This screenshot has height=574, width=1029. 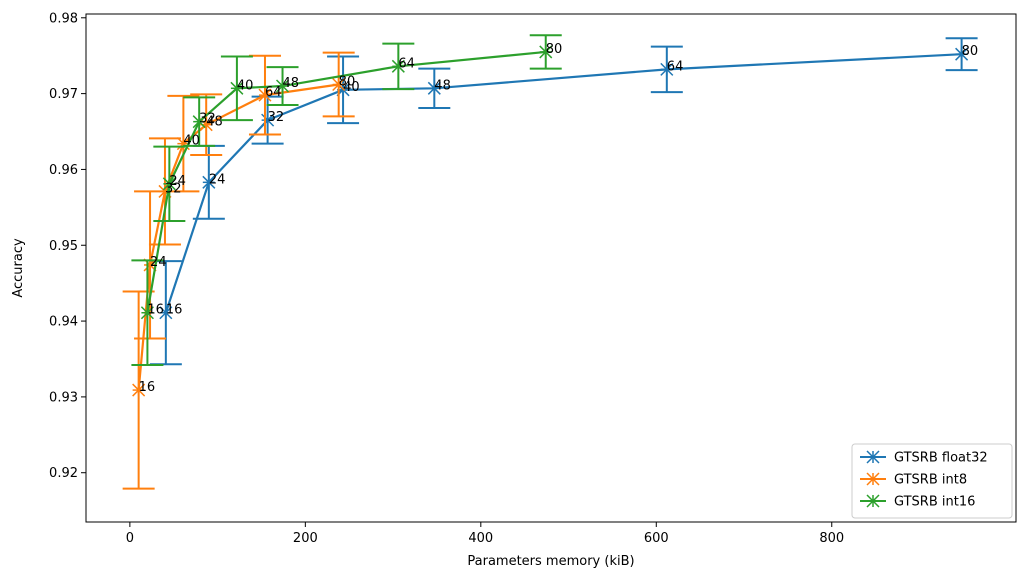 I want to click on legend-box, so click(x=932, y=481).